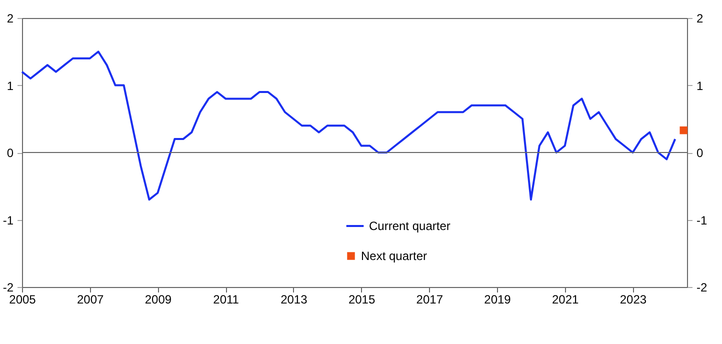 Image resolution: width=722 pixels, height=344 pixels. I want to click on x-tick-label: 2007, so click(90, 299).